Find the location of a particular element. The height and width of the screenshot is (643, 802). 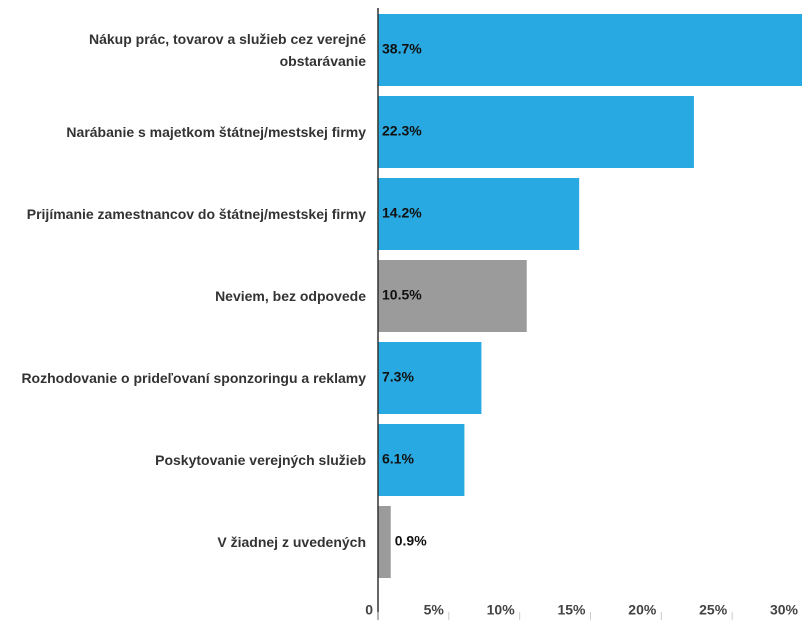

value-label: 0.9% is located at coordinates (411, 541).